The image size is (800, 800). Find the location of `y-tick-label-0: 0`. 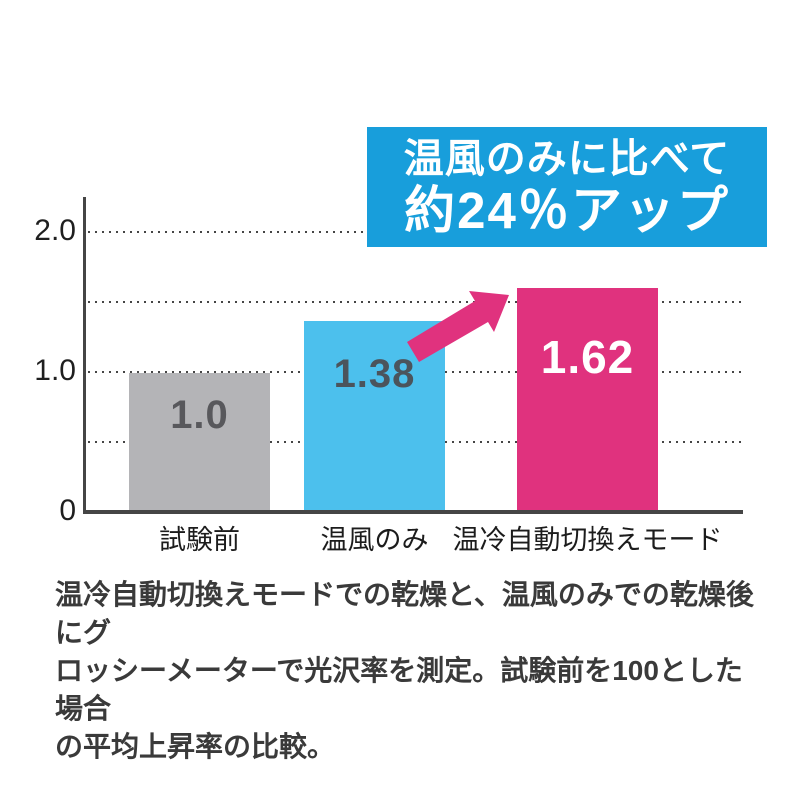

y-tick-label-0: 0 is located at coordinates (67, 510).